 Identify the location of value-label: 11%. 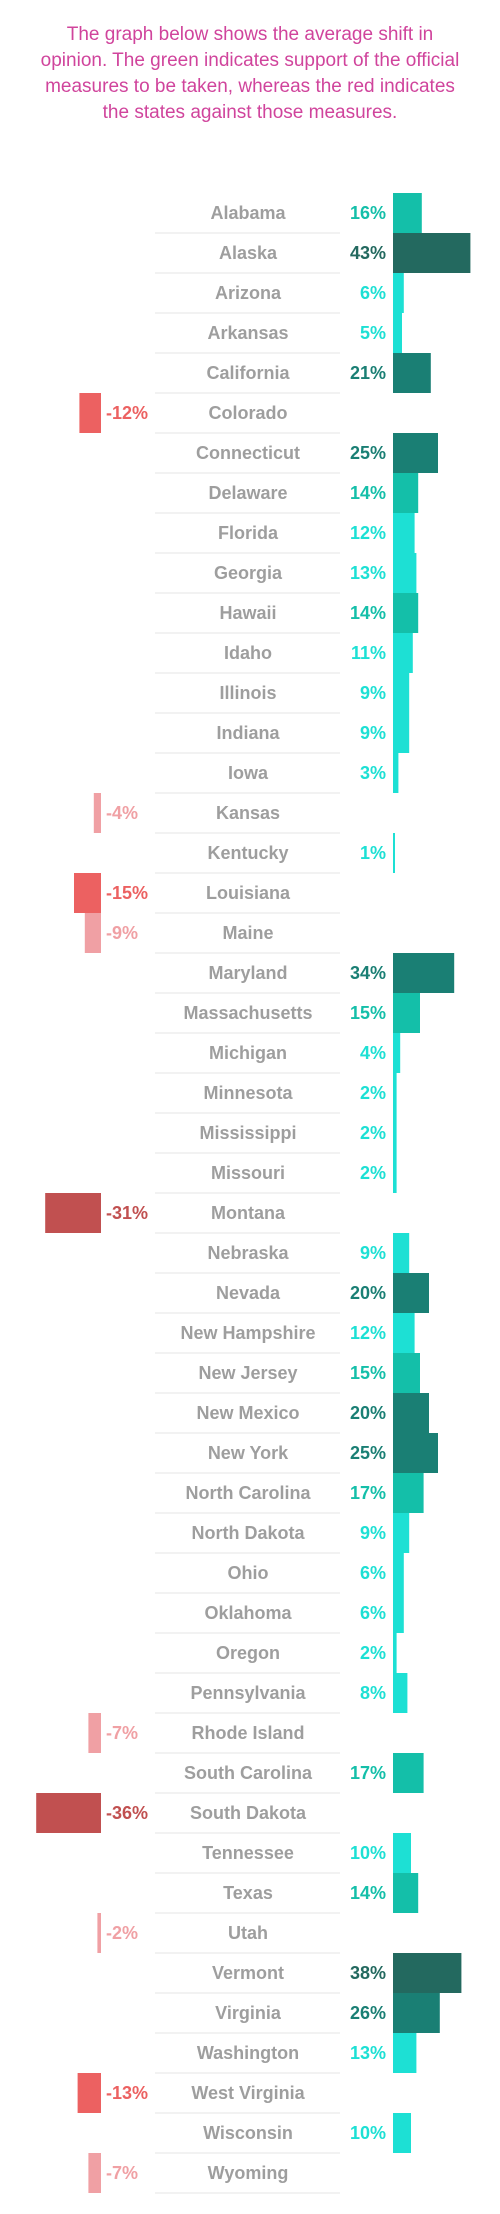
(368, 653).